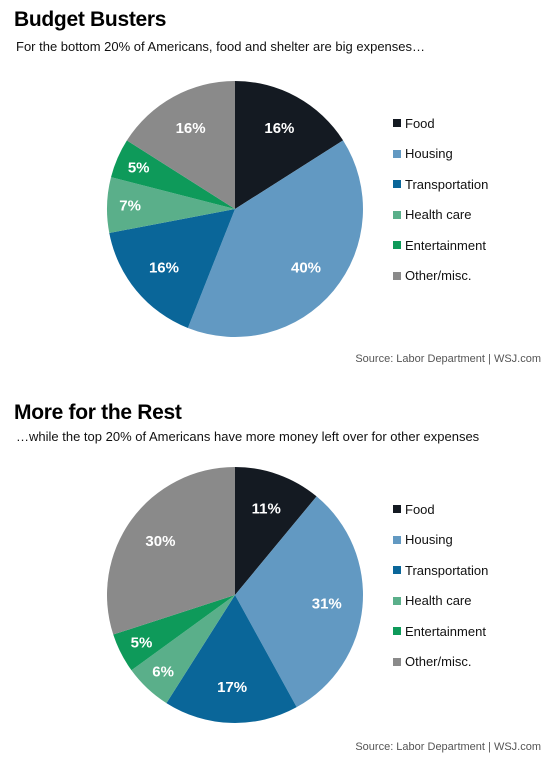 The width and height of the screenshot is (556, 778). What do you see at coordinates (90, 19) in the screenshot?
I see `chart-title: Budget Busters` at bounding box center [90, 19].